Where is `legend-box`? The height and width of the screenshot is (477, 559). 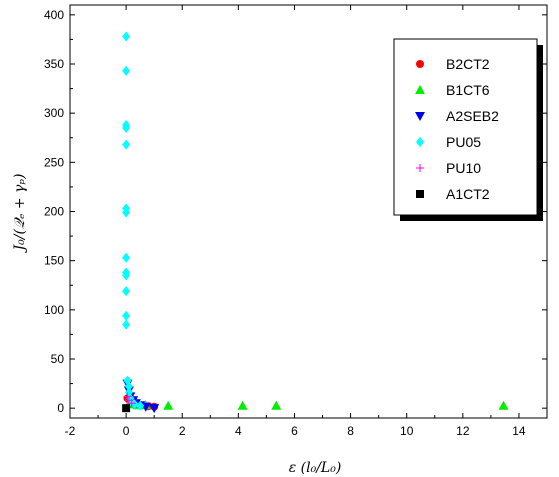 legend-box is located at coordinates (465, 127).